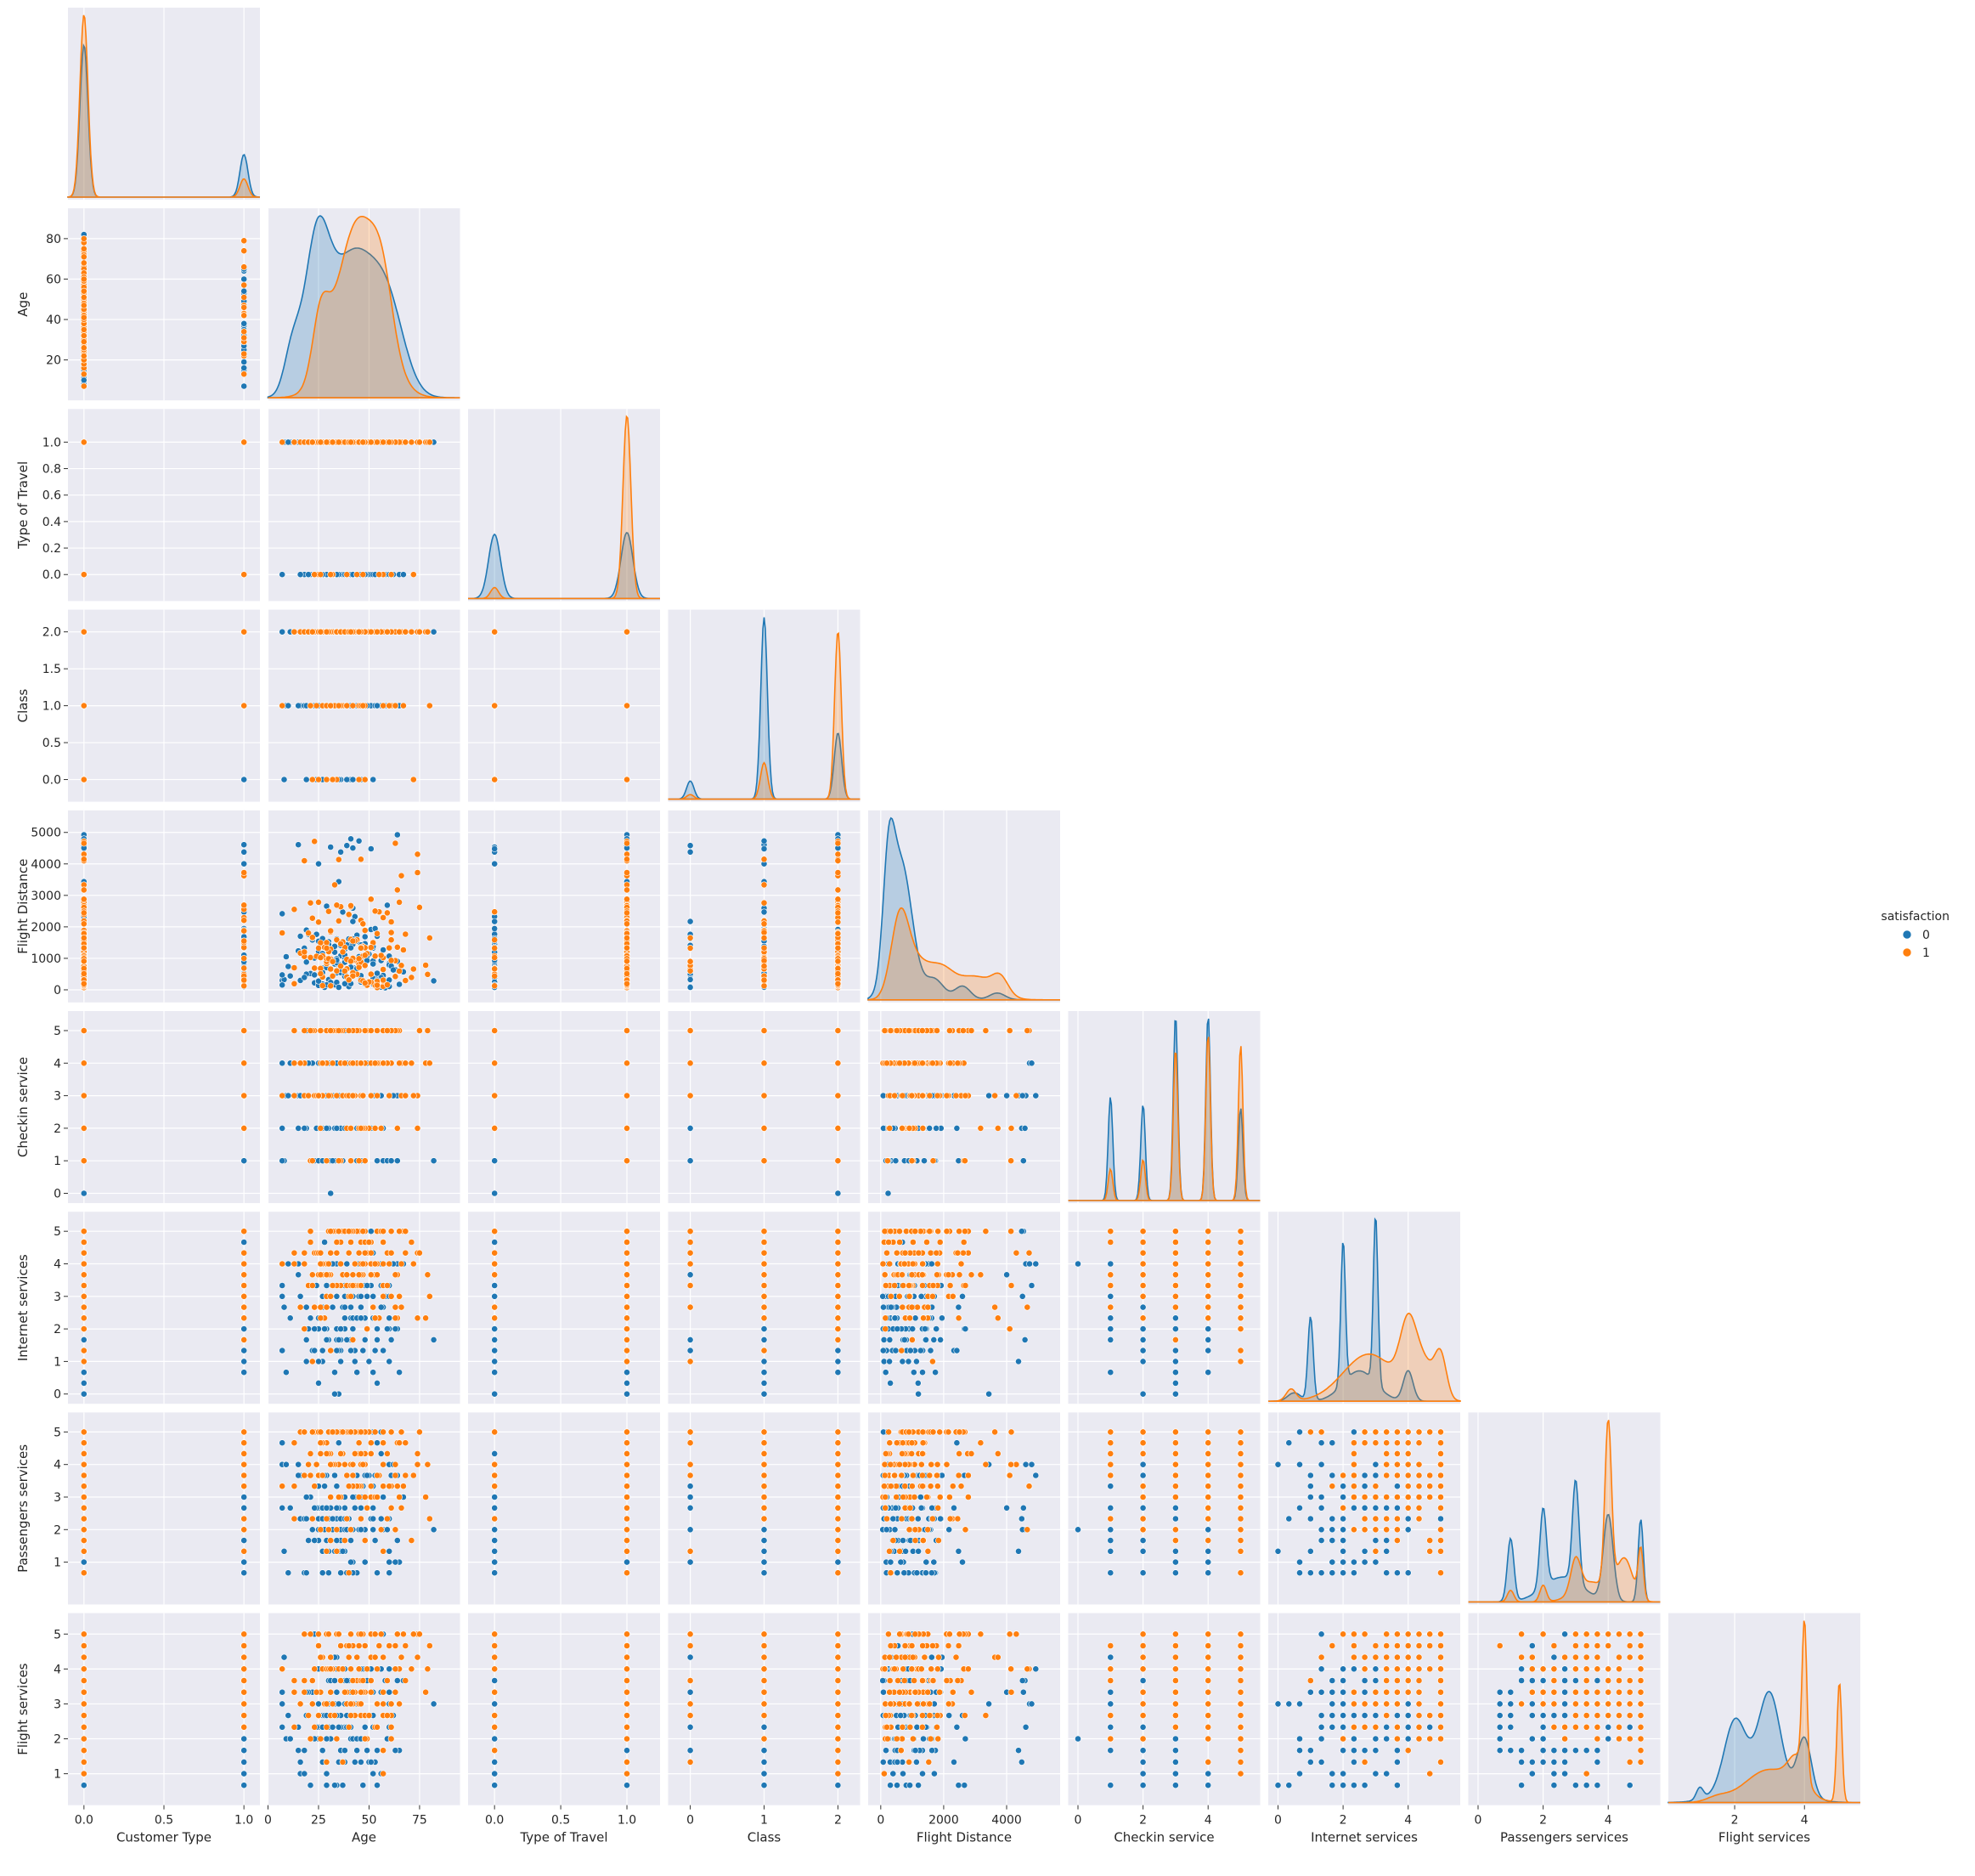 This screenshot has height=1876, width=1975. I want to click on panel-background, so click(364, 1107).